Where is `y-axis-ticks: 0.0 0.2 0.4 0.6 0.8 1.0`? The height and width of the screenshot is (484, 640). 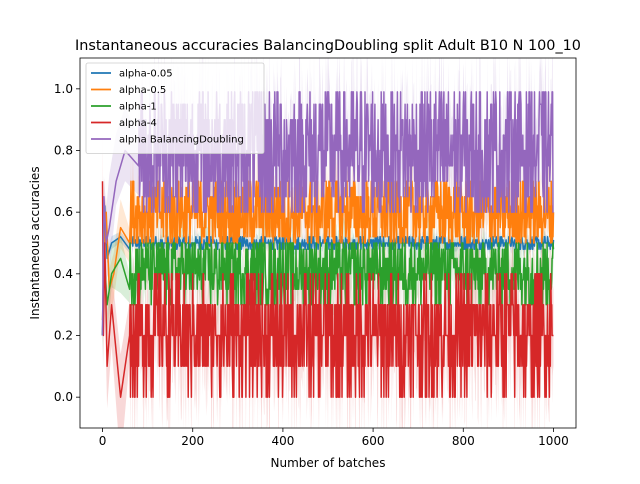 y-axis-ticks: 0.0 0.2 0.4 0.6 0.8 1.0 is located at coordinates (67, 243).